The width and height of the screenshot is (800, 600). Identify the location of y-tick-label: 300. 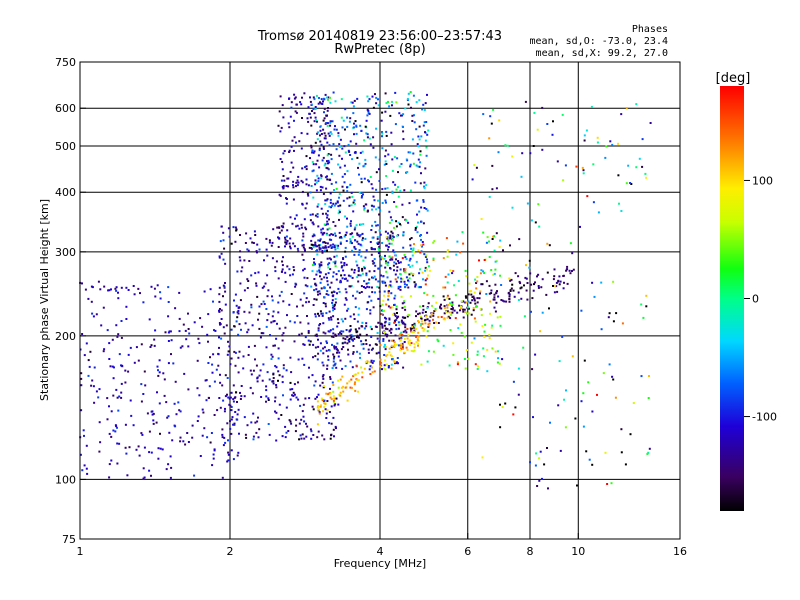
(65, 252).